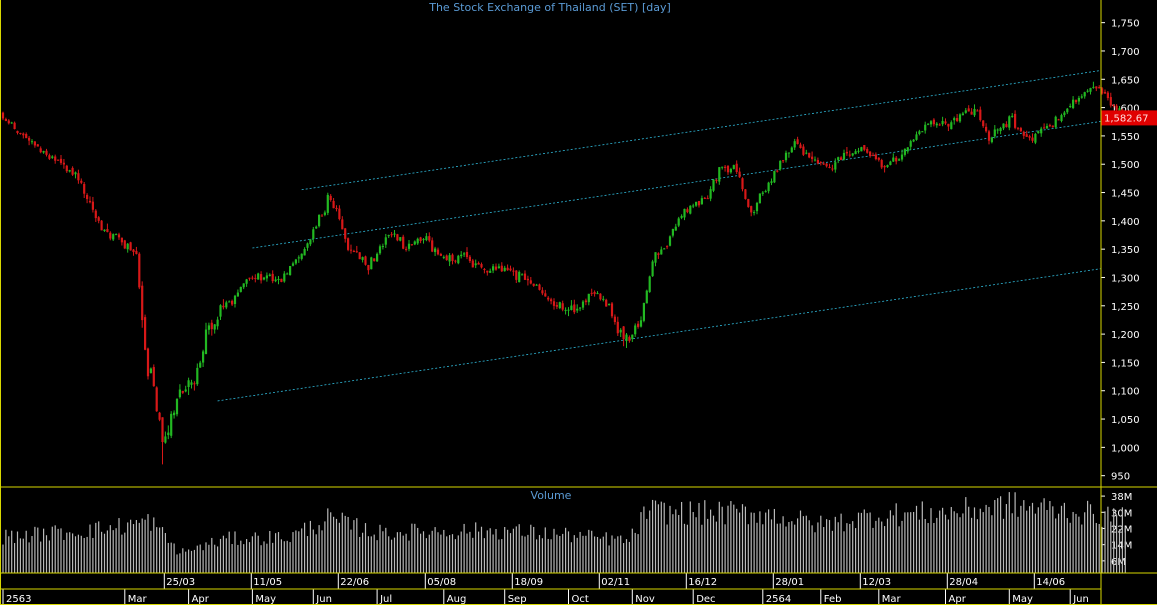  Describe the element at coordinates (201, 599) in the screenshot. I see `month-tick-label: Apr` at that location.